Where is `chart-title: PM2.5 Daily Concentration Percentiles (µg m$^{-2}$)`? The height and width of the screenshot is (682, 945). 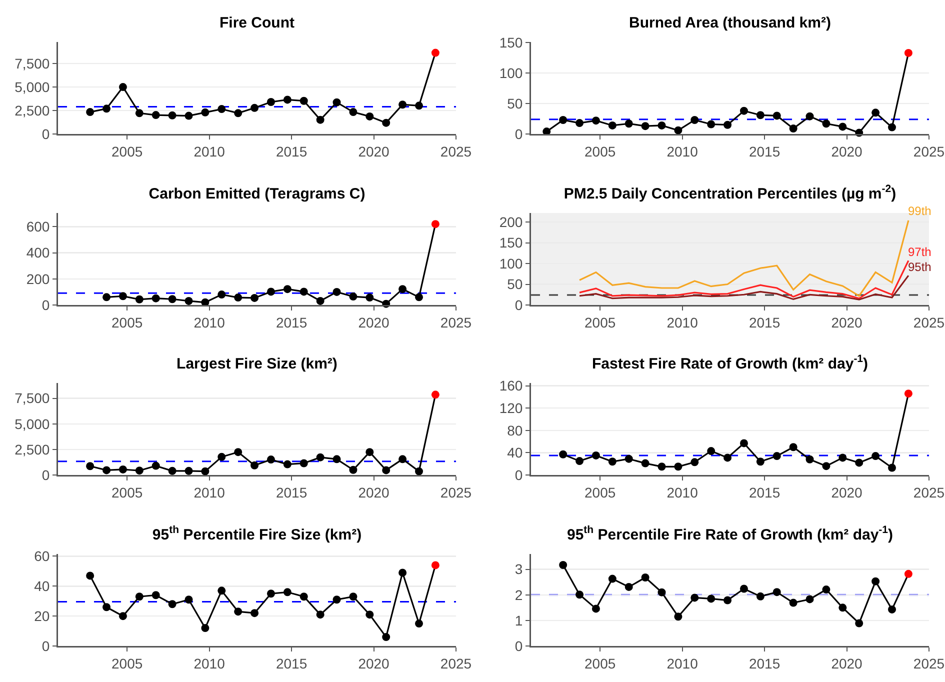 chart-title: PM2.5 Daily Concentration Percentiles (µg m$^{-2}$) is located at coordinates (730, 192).